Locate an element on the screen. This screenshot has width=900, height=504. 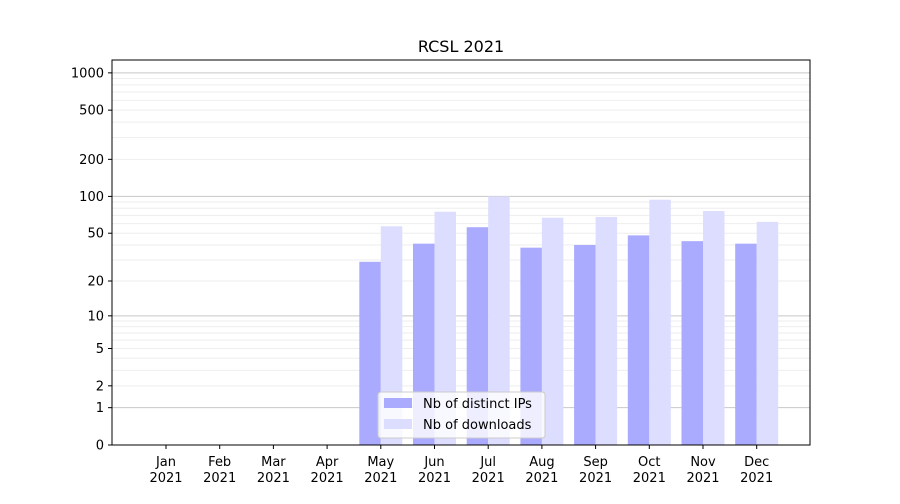
y-tick-label: 20 is located at coordinates (95, 282).